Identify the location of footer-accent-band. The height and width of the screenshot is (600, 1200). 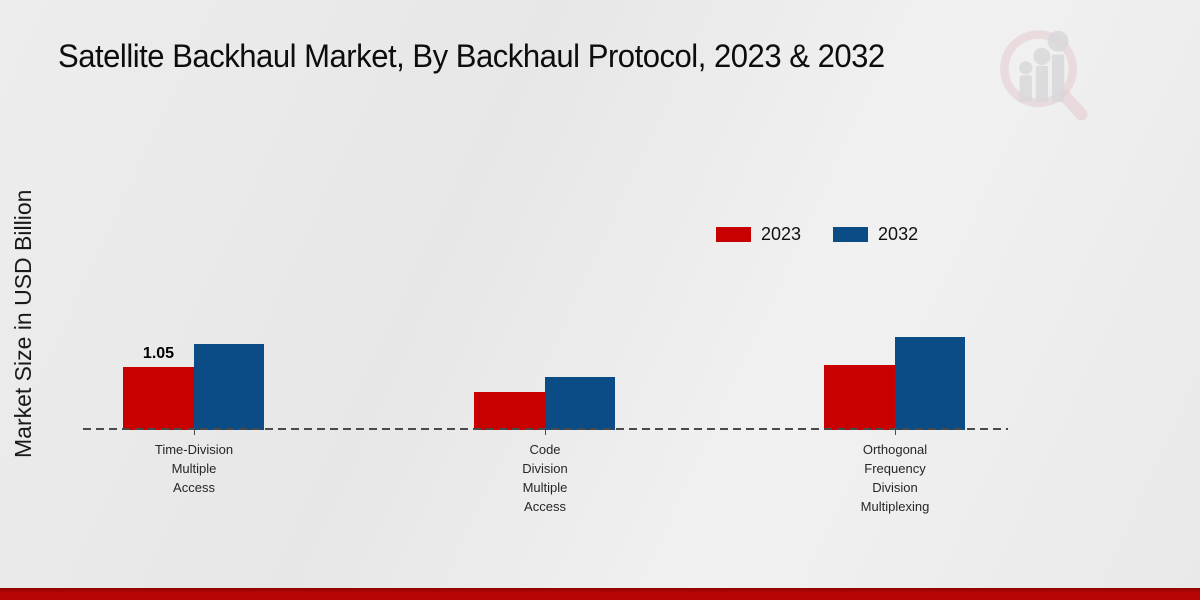
(600, 594).